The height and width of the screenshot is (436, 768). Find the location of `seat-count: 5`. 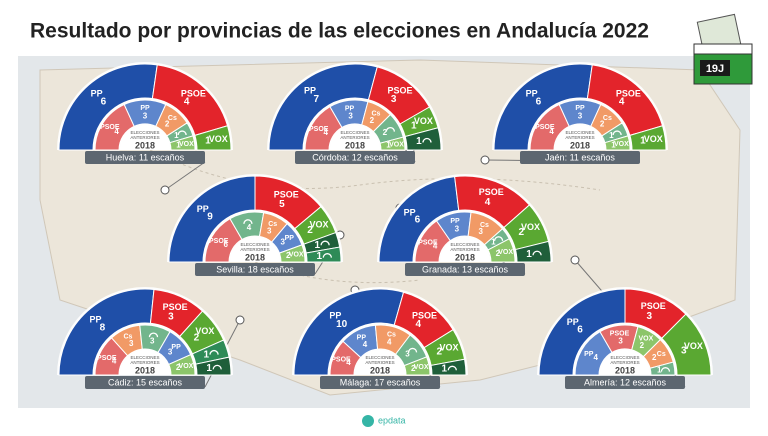

seat-count: 5 is located at coordinates (282, 204).